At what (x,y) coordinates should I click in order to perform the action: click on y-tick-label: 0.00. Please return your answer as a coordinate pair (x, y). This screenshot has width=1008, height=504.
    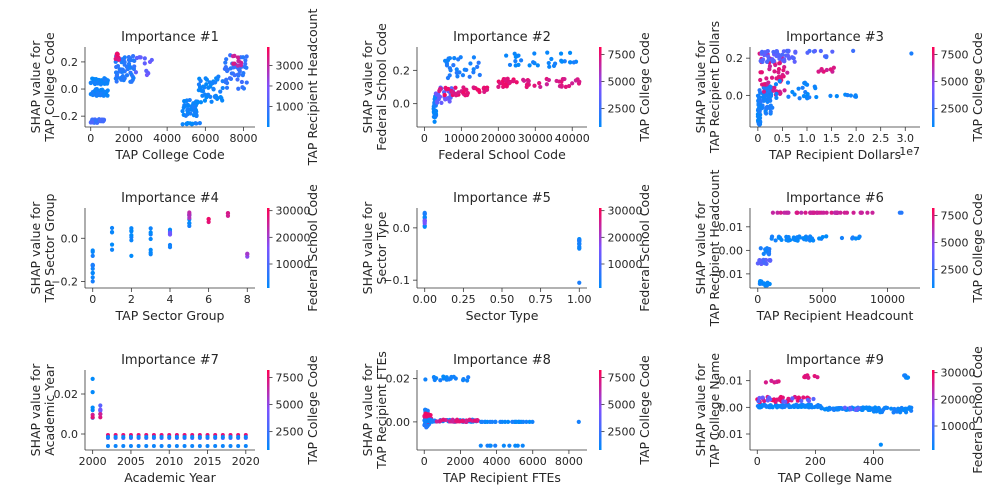
    Looking at the image, I should click on (398, 422).